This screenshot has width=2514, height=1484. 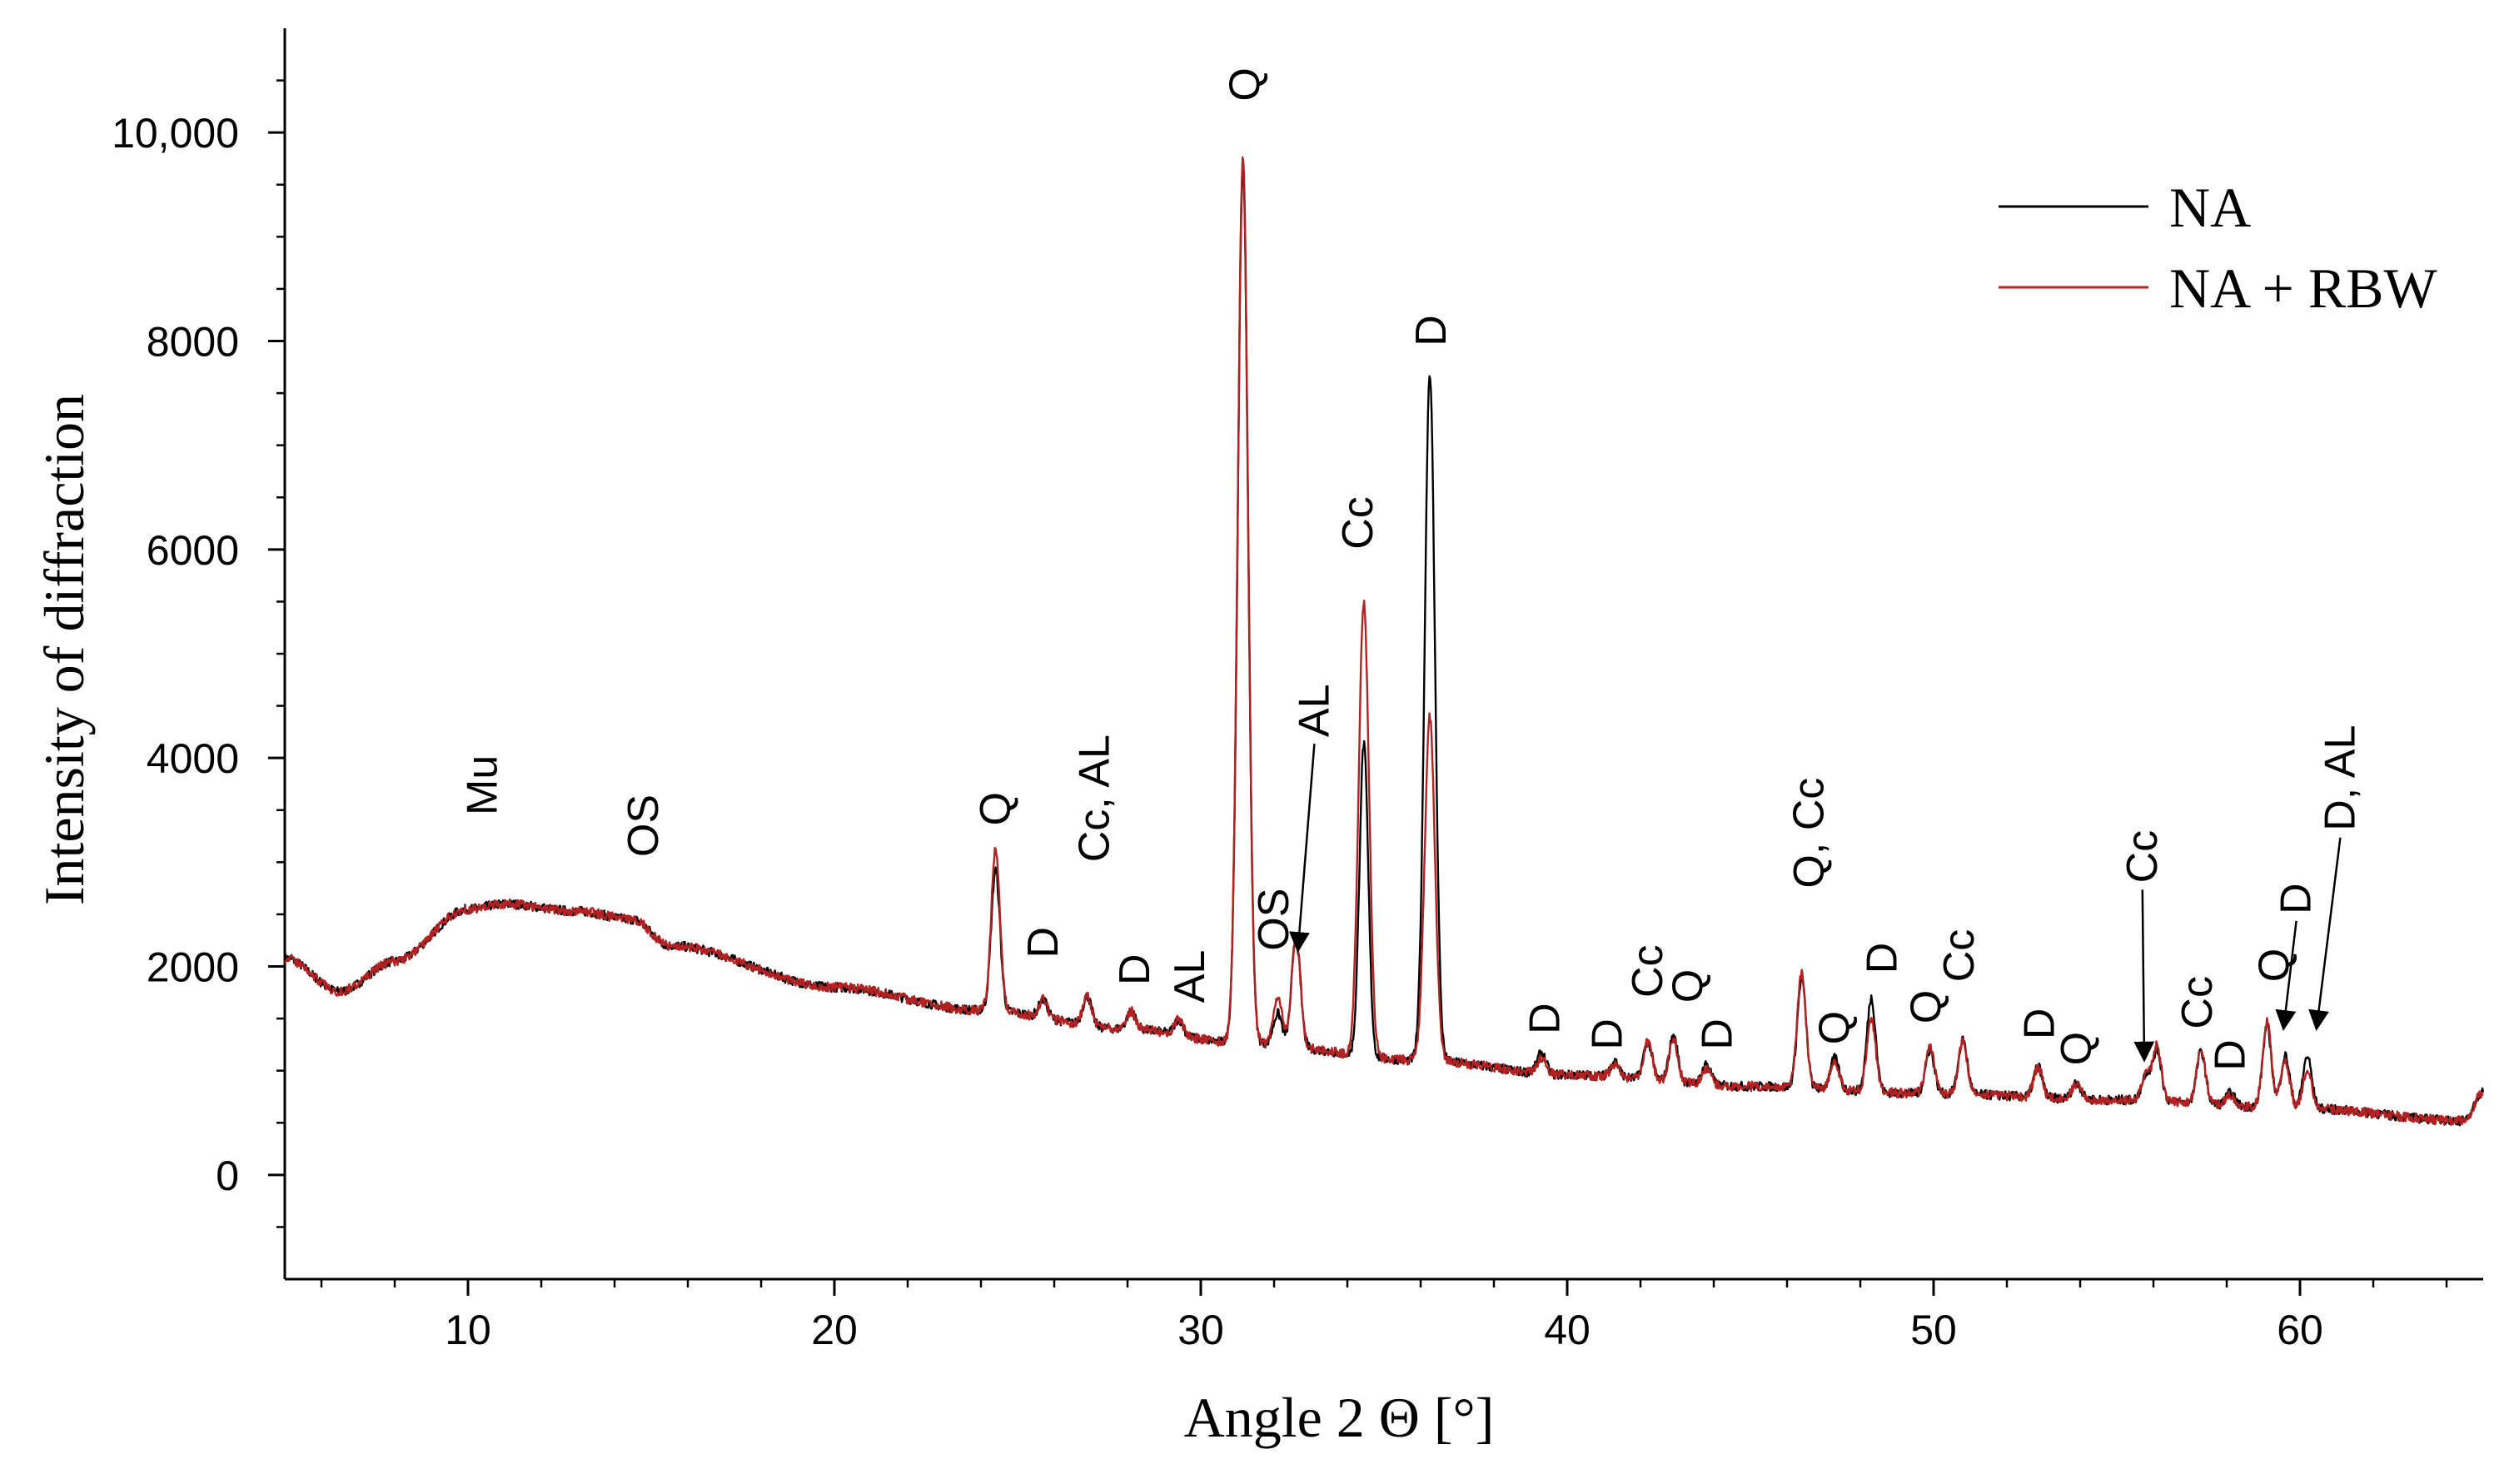 I want to click on legend-label-na: NA, so click(x=2210, y=207).